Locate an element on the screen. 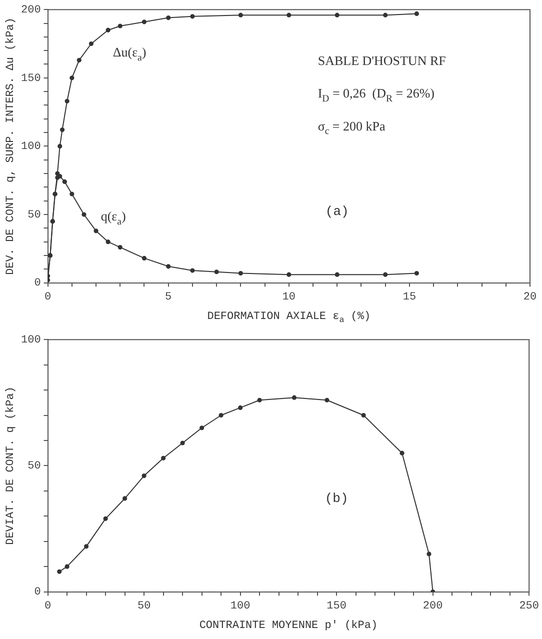  x-tick-label: 200 is located at coordinates (432, 606).